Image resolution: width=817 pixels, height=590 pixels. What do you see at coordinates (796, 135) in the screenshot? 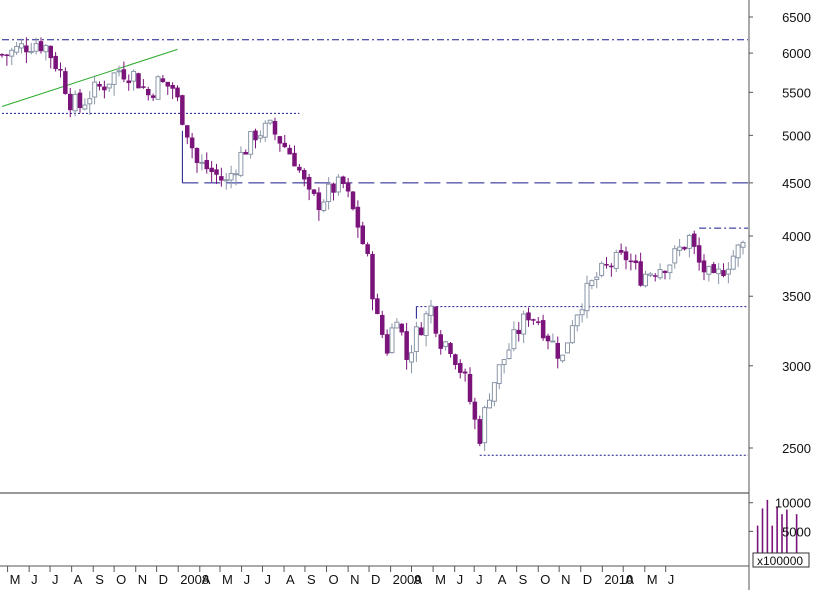
I see `price-tick-label: 5000` at bounding box center [796, 135].